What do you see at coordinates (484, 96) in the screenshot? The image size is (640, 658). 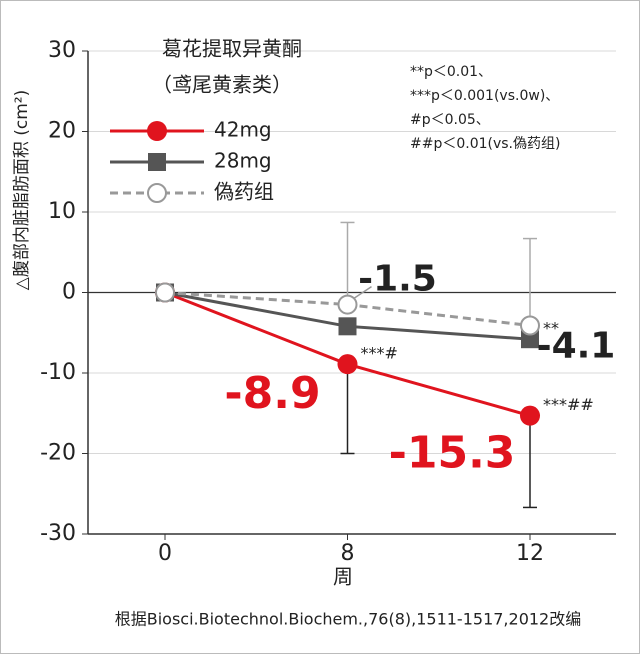 I see `note: ***p＜0.001(vs.0w)、` at bounding box center [484, 96].